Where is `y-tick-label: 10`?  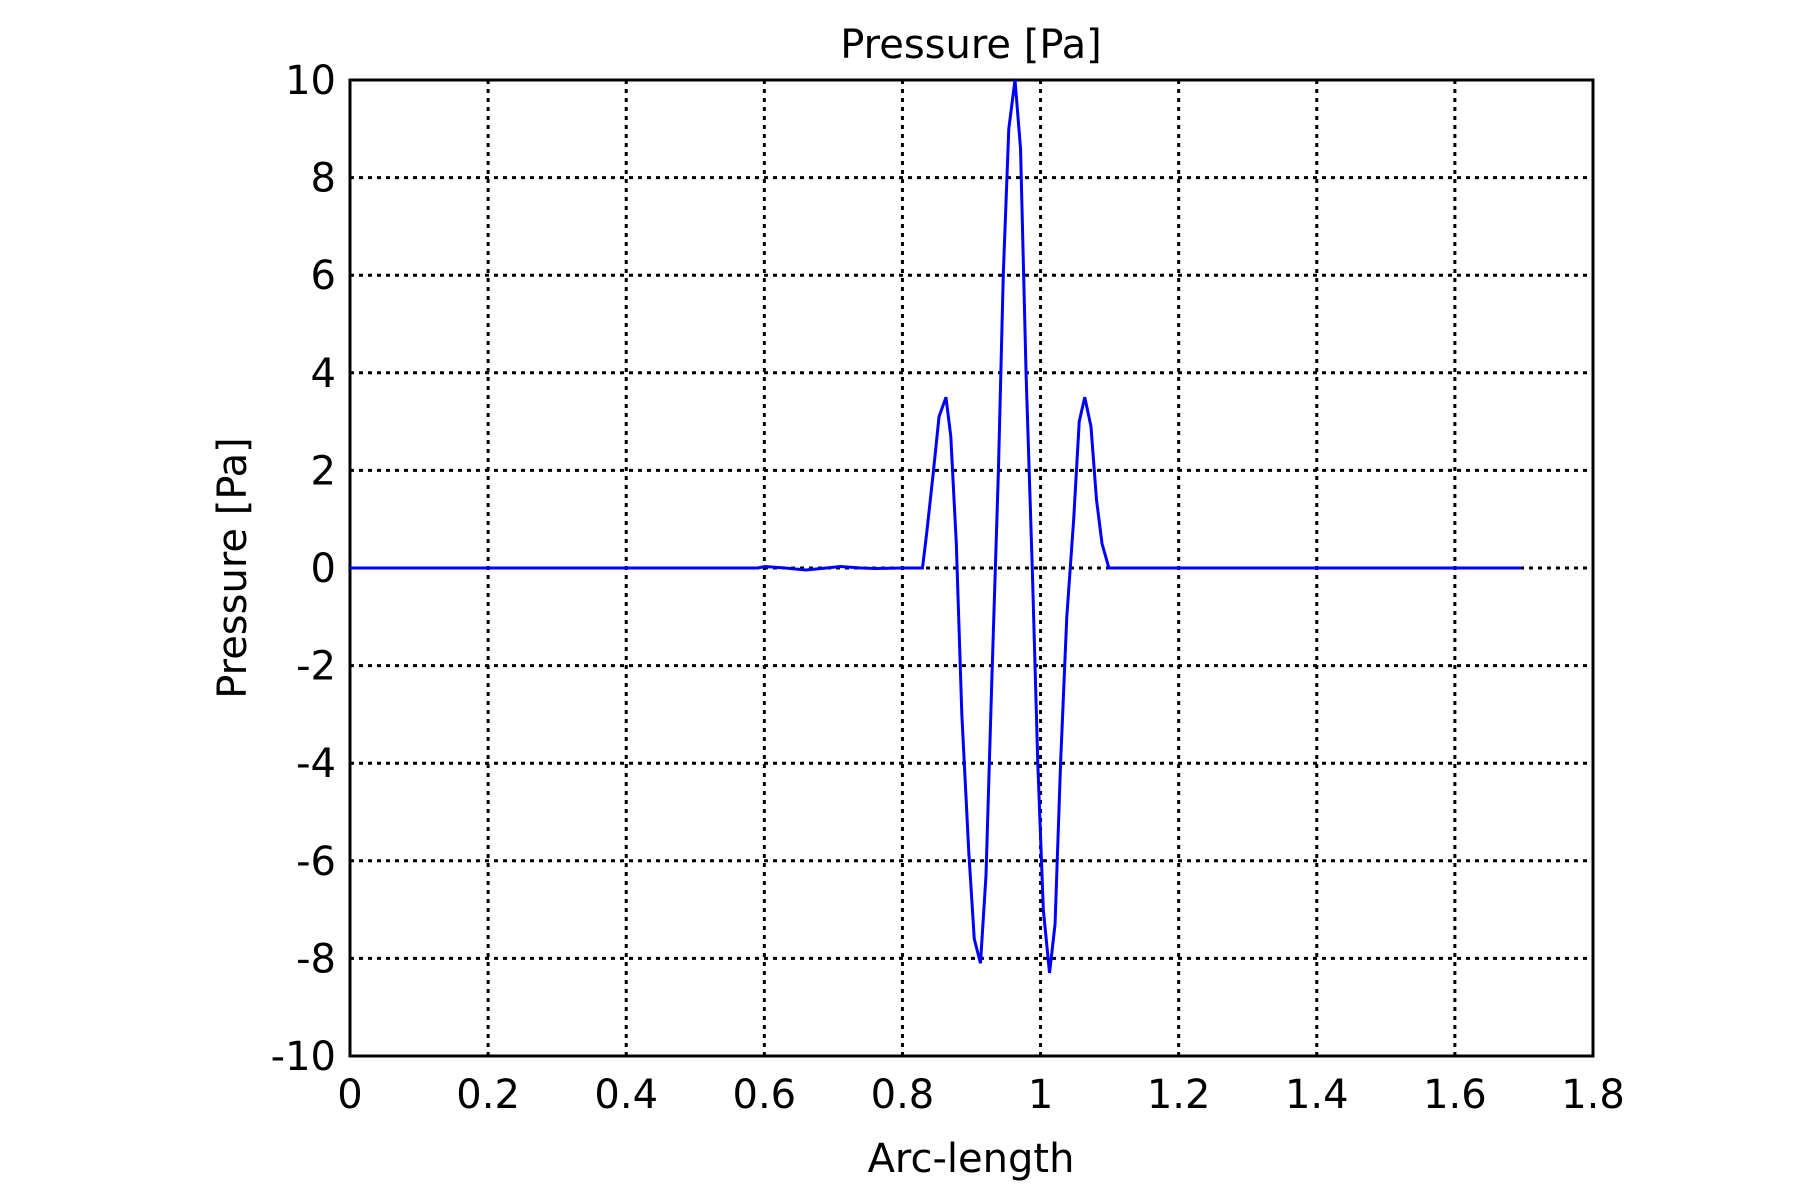 y-tick-label: 10 is located at coordinates (310, 81).